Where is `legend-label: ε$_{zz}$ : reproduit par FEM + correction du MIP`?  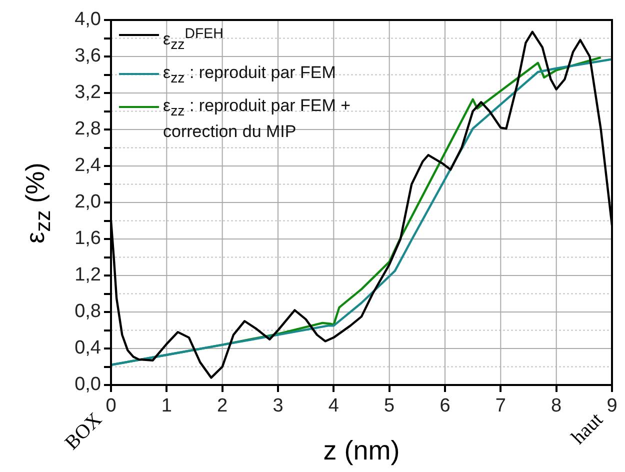
legend-label: ε$_{zz}$ : reproduit par FEM + correction du MIP is located at coordinates (257, 119).